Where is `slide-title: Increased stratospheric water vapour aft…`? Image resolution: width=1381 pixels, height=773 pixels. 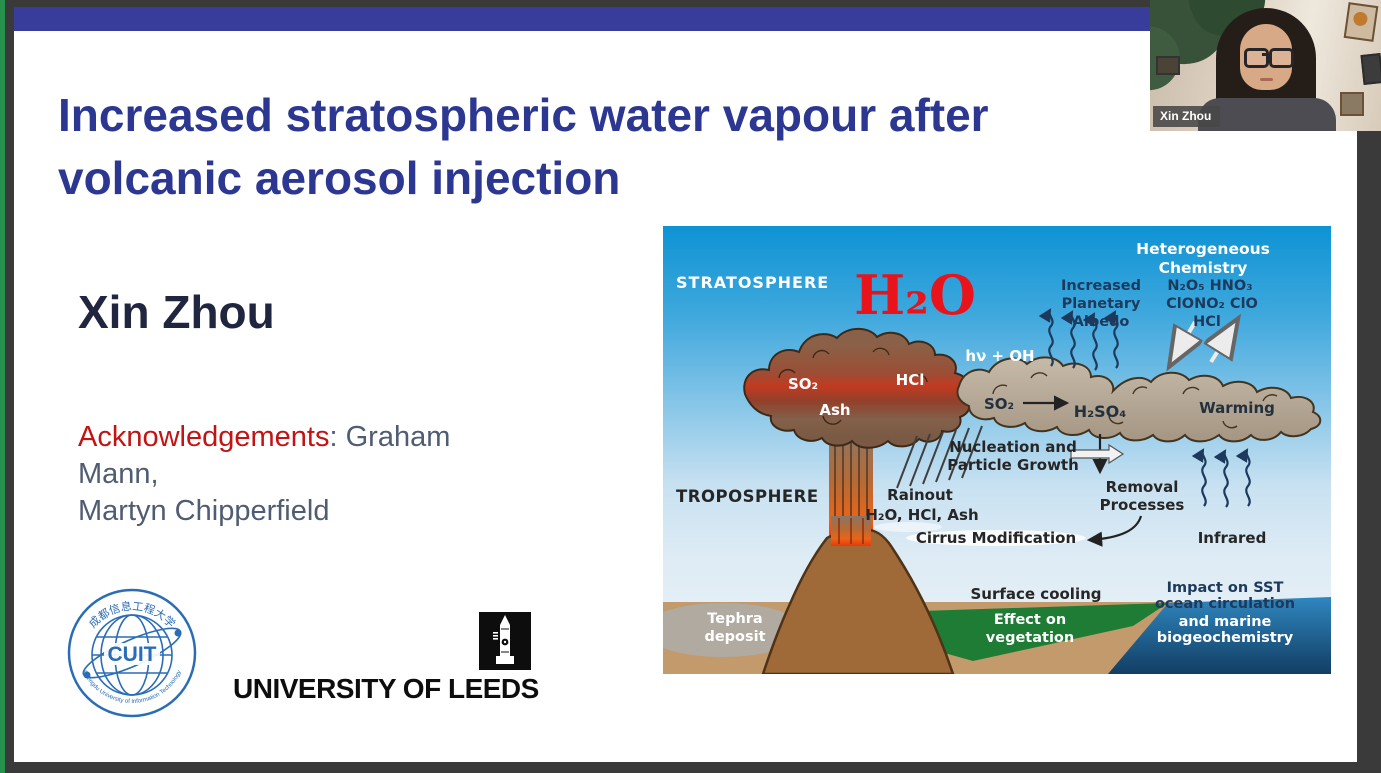 slide-title: Increased stratospheric water vapour aft… is located at coordinates (608, 147).